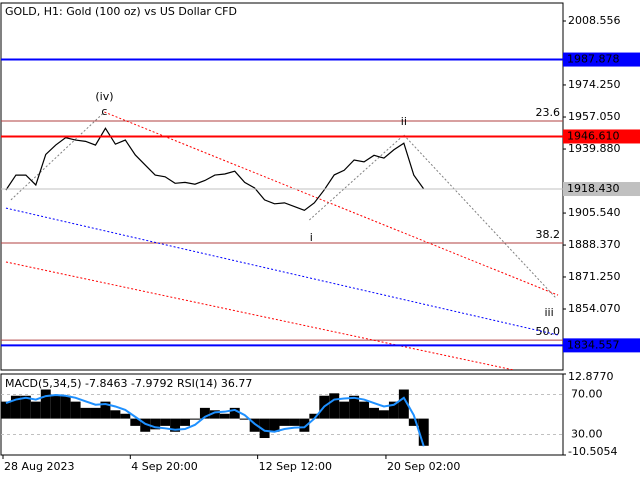  I want to click on fib-label: 23.6, so click(548, 112).